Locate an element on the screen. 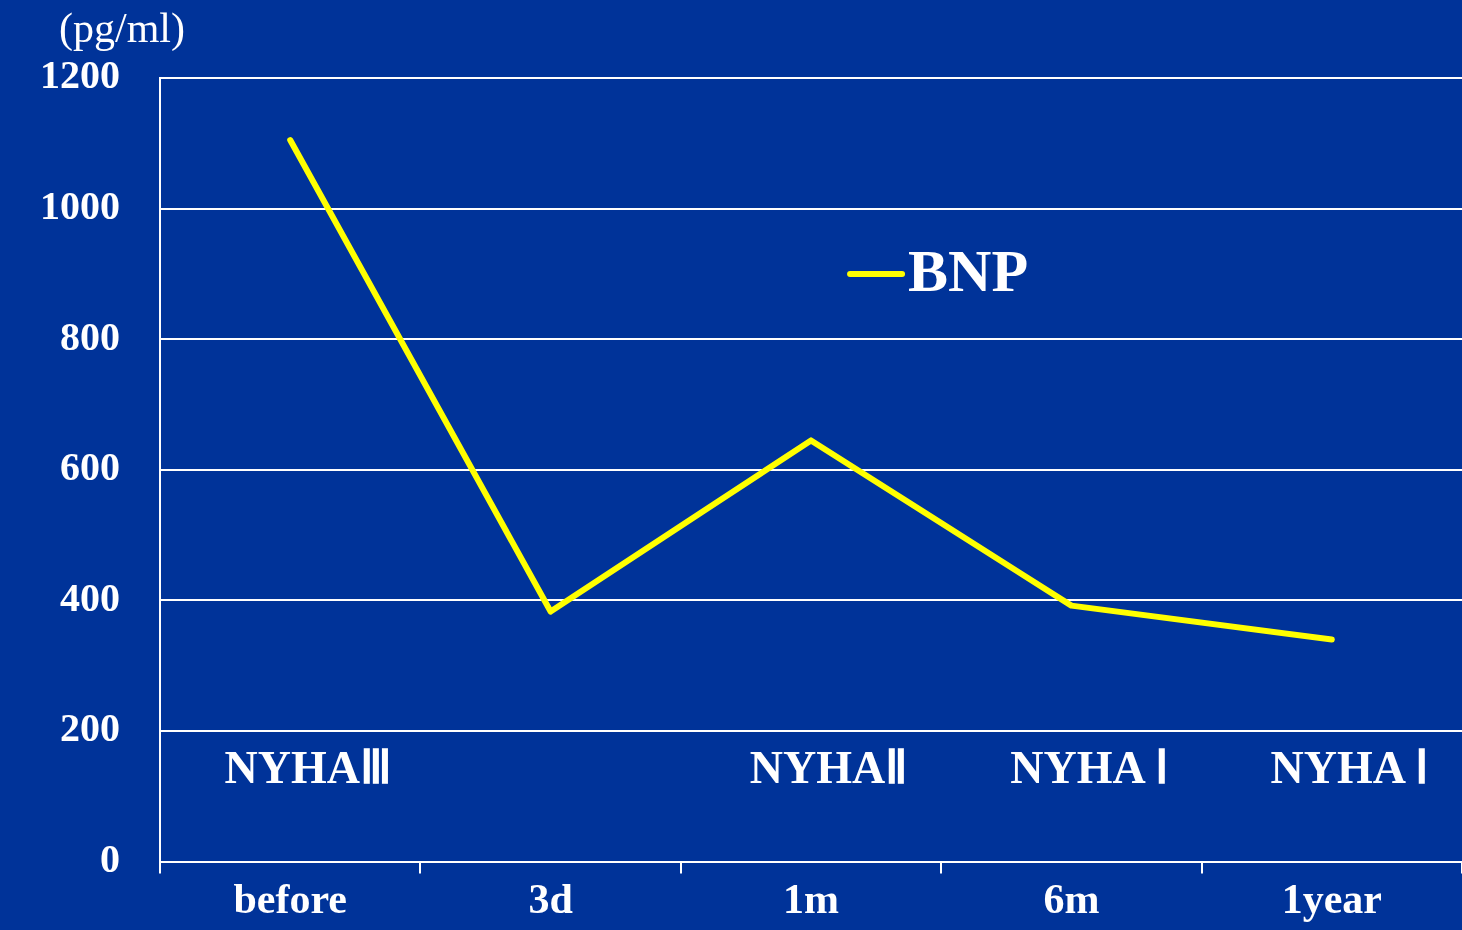 This screenshot has height=930, width=1462. y-axis-title: (pg/ml) is located at coordinates (122, 28).